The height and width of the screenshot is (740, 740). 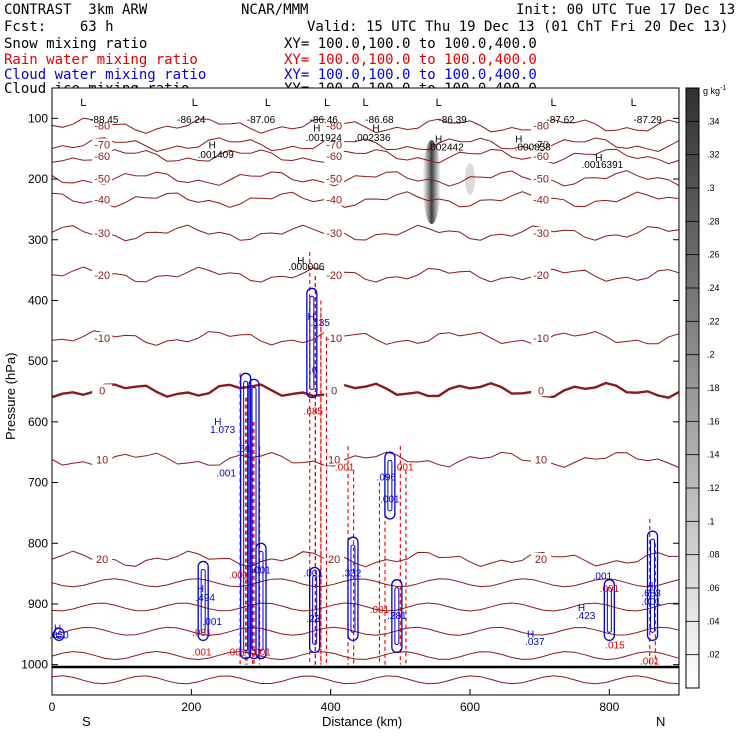 What do you see at coordinates (38, 300) in the screenshot?
I see `y-tick-label: 400` at bounding box center [38, 300].